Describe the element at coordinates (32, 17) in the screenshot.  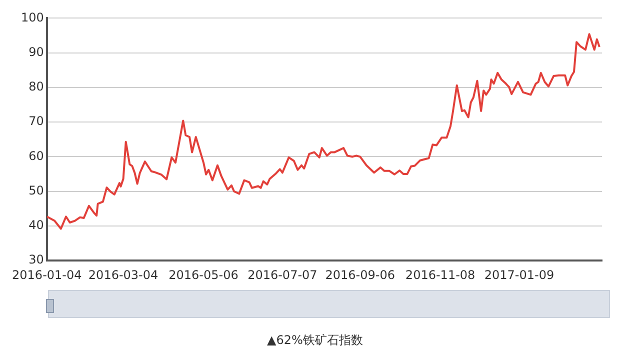
I see `y-tick-label: 100` at that location.